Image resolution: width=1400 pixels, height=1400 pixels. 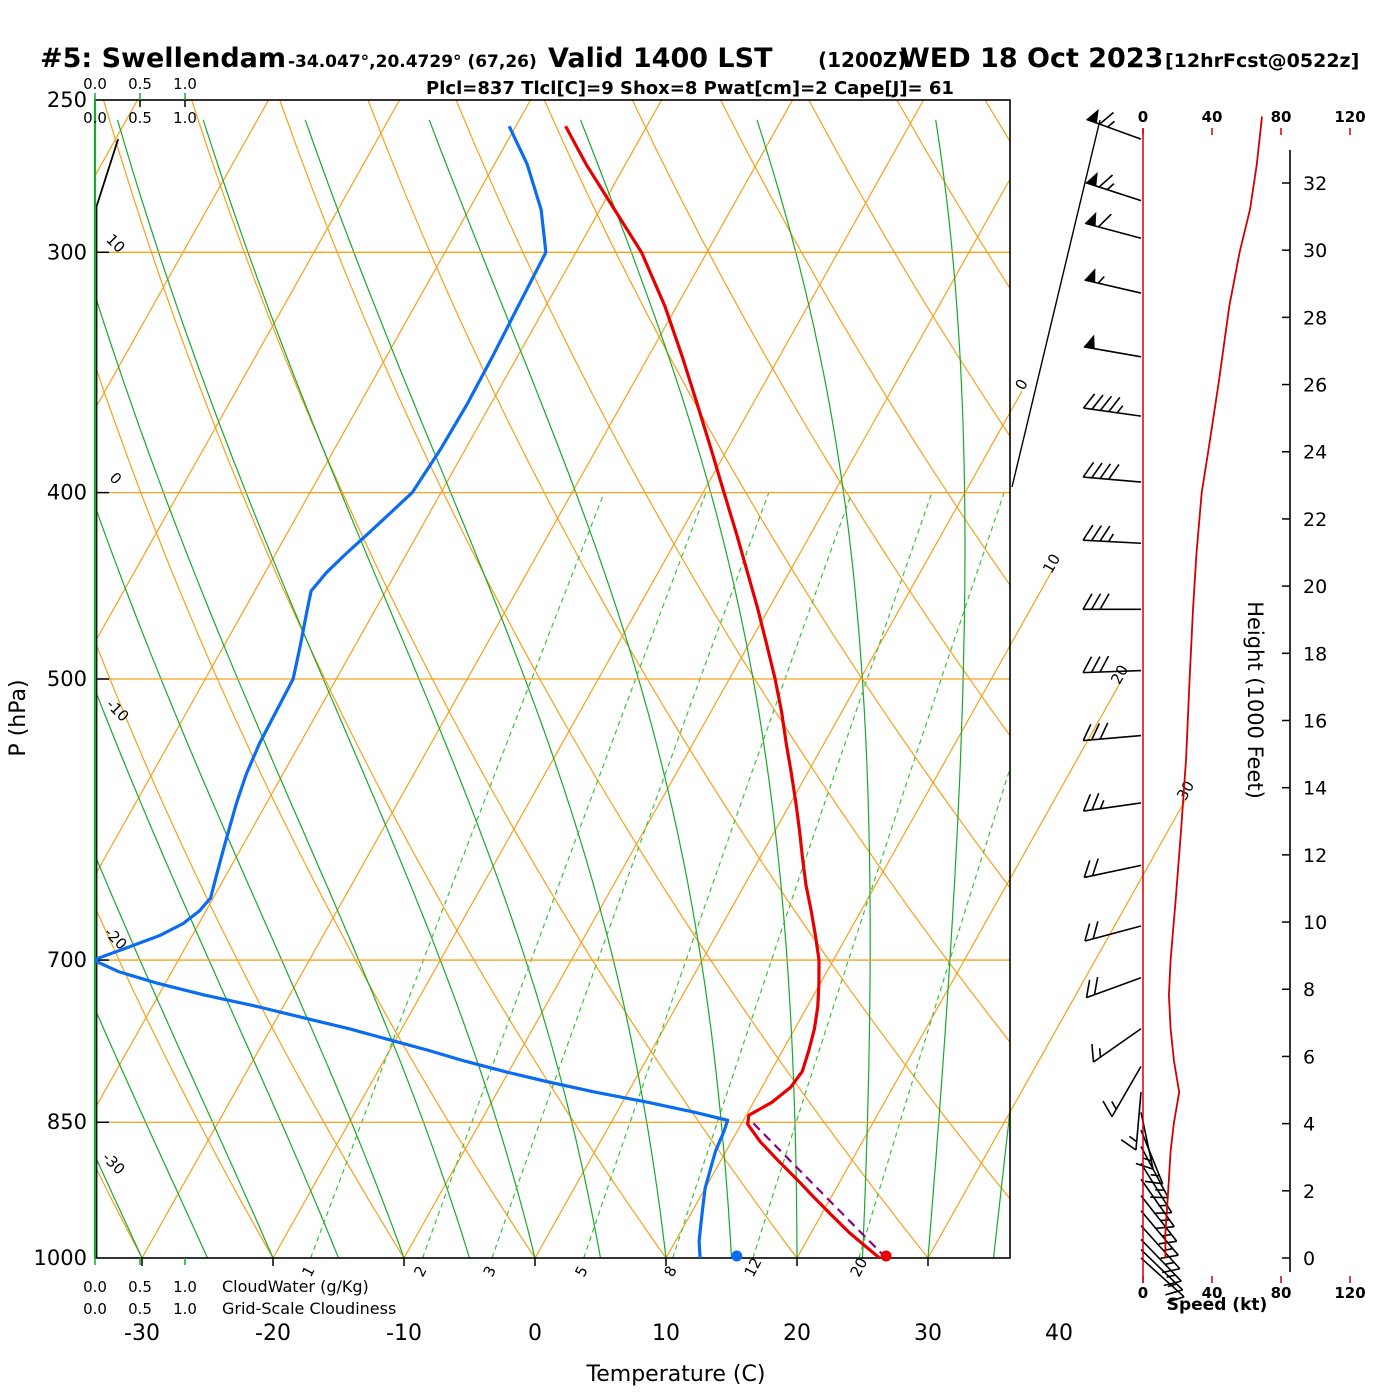 I want to click on parcel-path-line, so click(x=817, y=1187).